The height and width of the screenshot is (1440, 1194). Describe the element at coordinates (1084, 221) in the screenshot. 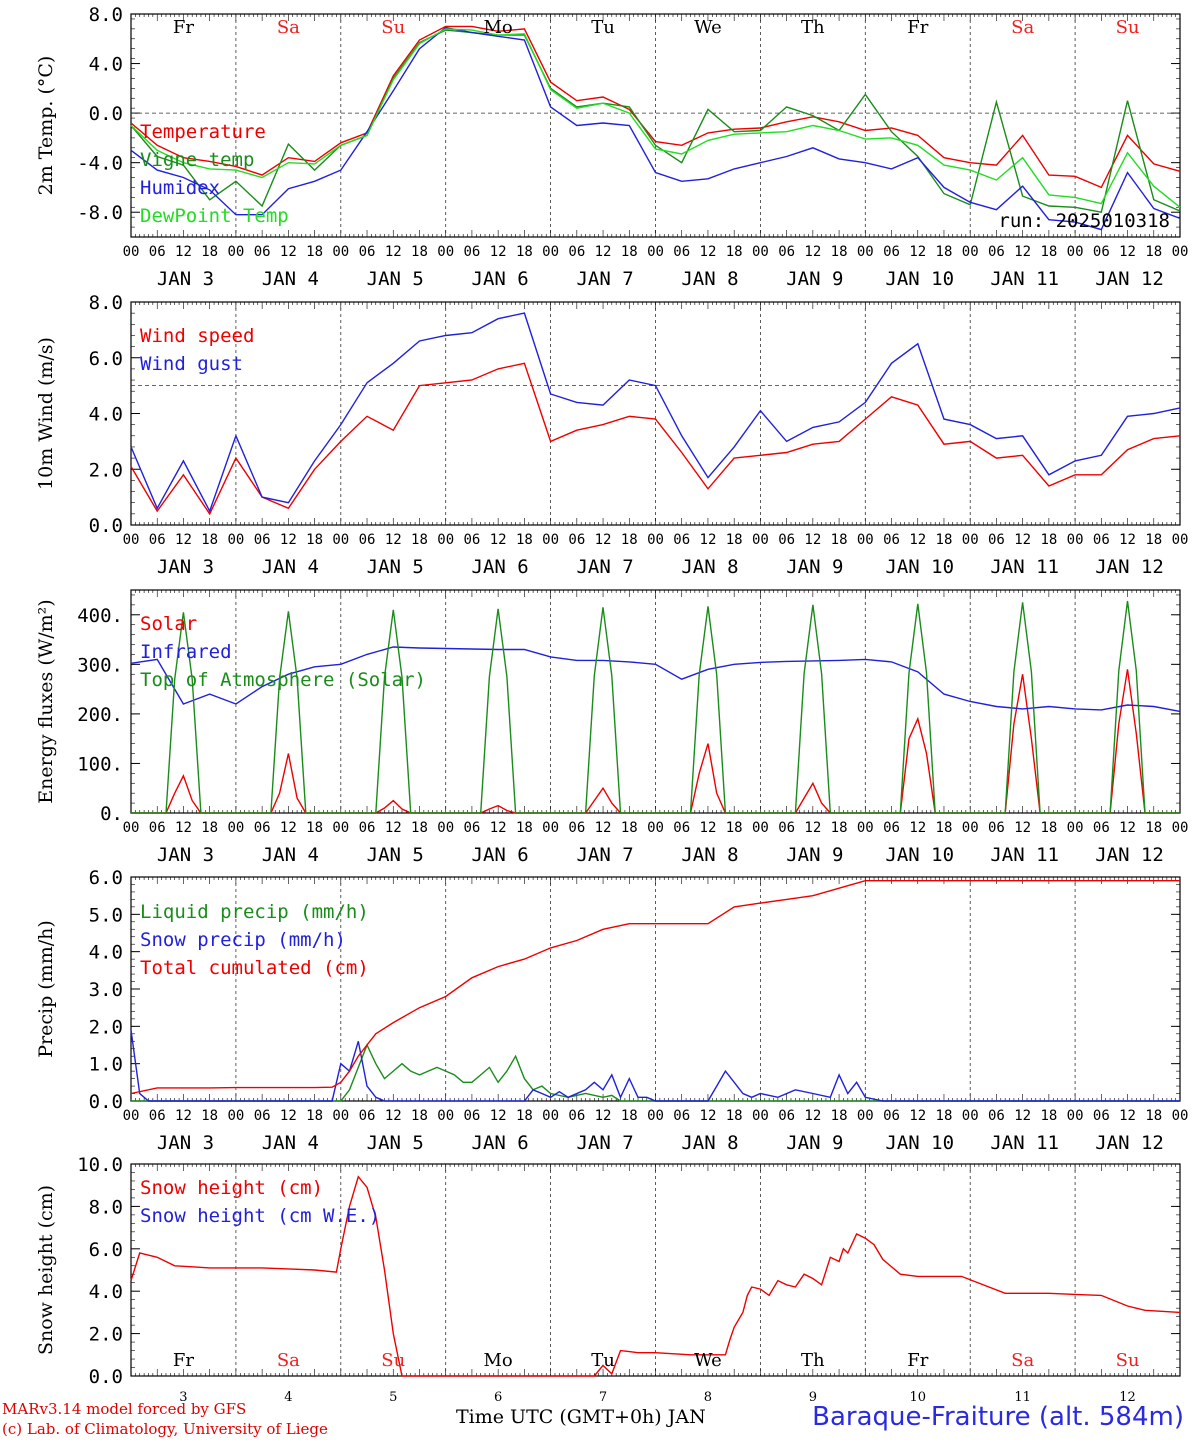

I see `run-label: run: 2025010318` at that location.